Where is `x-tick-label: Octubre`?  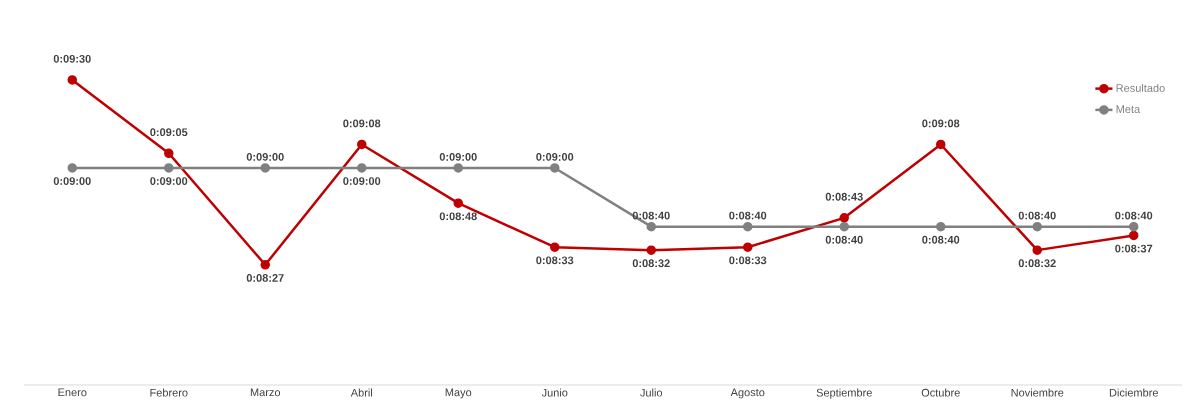 x-tick-label: Octubre is located at coordinates (940, 392).